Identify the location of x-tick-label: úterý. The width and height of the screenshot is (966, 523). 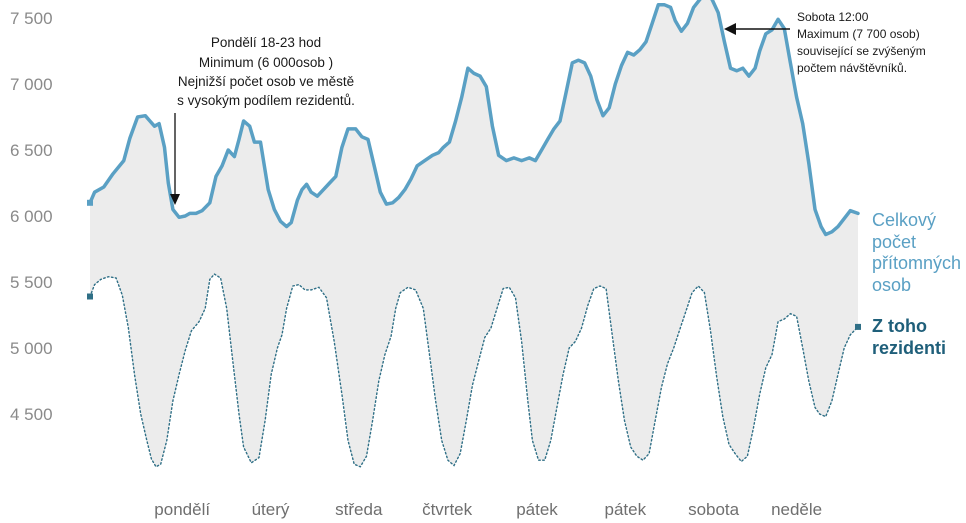
(271, 509).